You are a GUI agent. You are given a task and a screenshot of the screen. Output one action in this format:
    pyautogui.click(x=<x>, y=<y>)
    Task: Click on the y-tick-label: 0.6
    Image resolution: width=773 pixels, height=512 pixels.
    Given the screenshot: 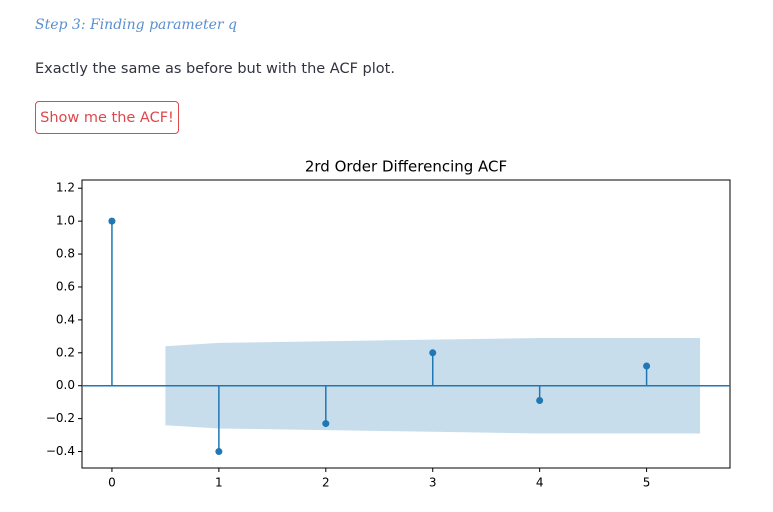 What is the action you would take?
    pyautogui.click(x=65, y=286)
    